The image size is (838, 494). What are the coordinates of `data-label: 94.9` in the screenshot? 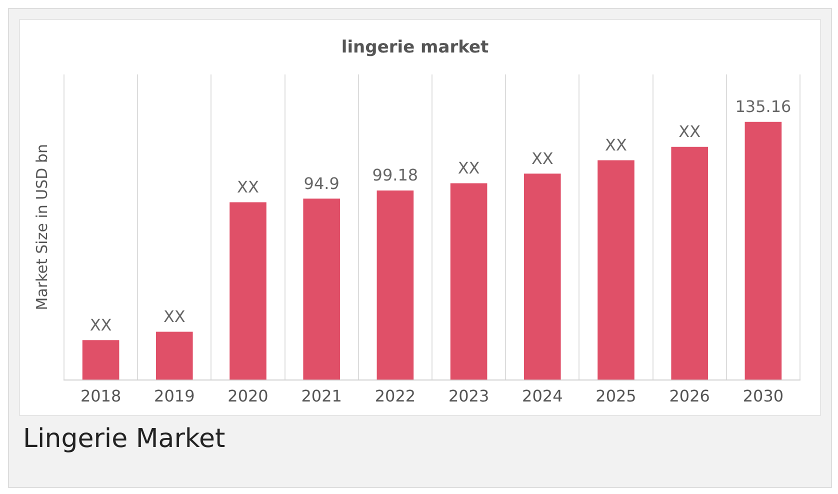 It's located at (322, 183).